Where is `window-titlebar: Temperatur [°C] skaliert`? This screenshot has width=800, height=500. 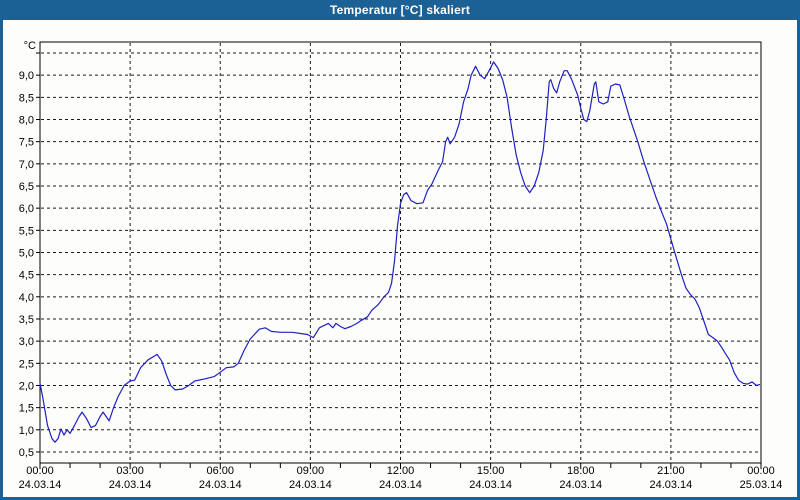
window-titlebar: Temperatur [°C] skaliert is located at coordinates (400, 10).